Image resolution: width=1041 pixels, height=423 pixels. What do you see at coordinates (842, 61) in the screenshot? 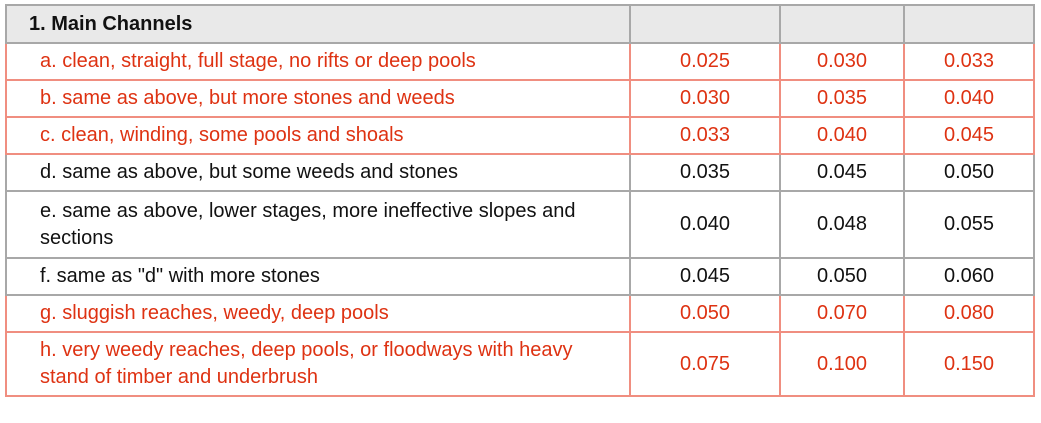
I see `value-cell-2: 0.030` at bounding box center [842, 61].